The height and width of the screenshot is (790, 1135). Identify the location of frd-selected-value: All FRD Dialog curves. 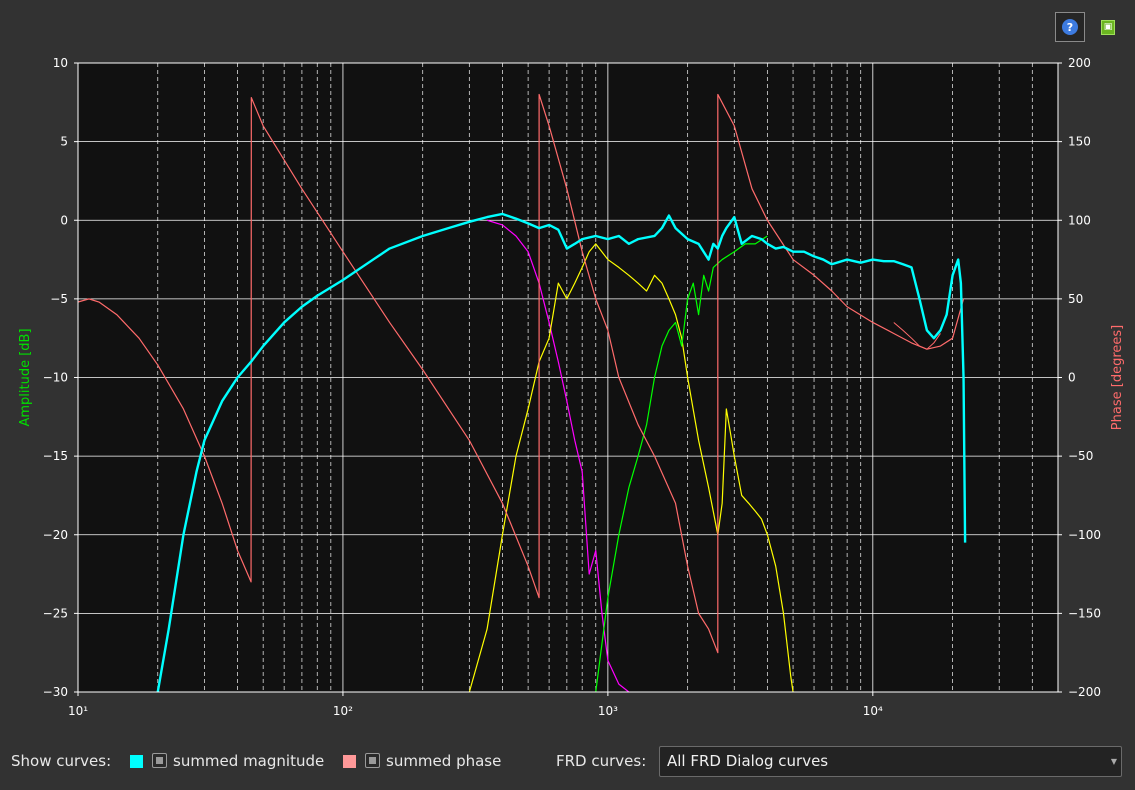
(748, 761).